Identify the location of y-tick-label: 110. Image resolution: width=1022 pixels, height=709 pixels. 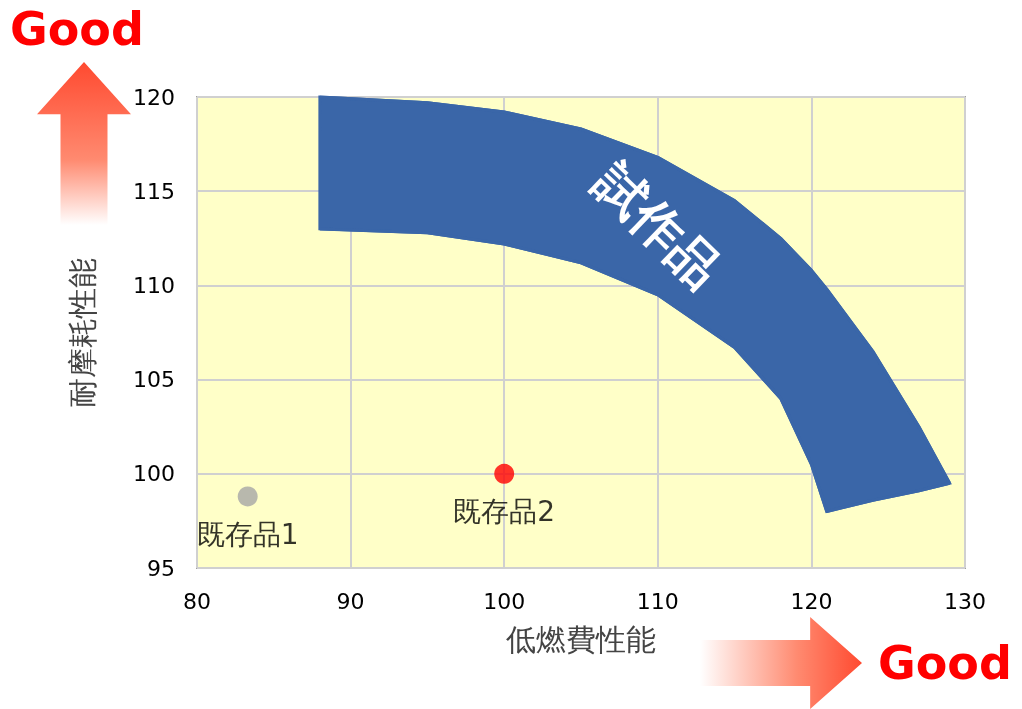
(154, 285).